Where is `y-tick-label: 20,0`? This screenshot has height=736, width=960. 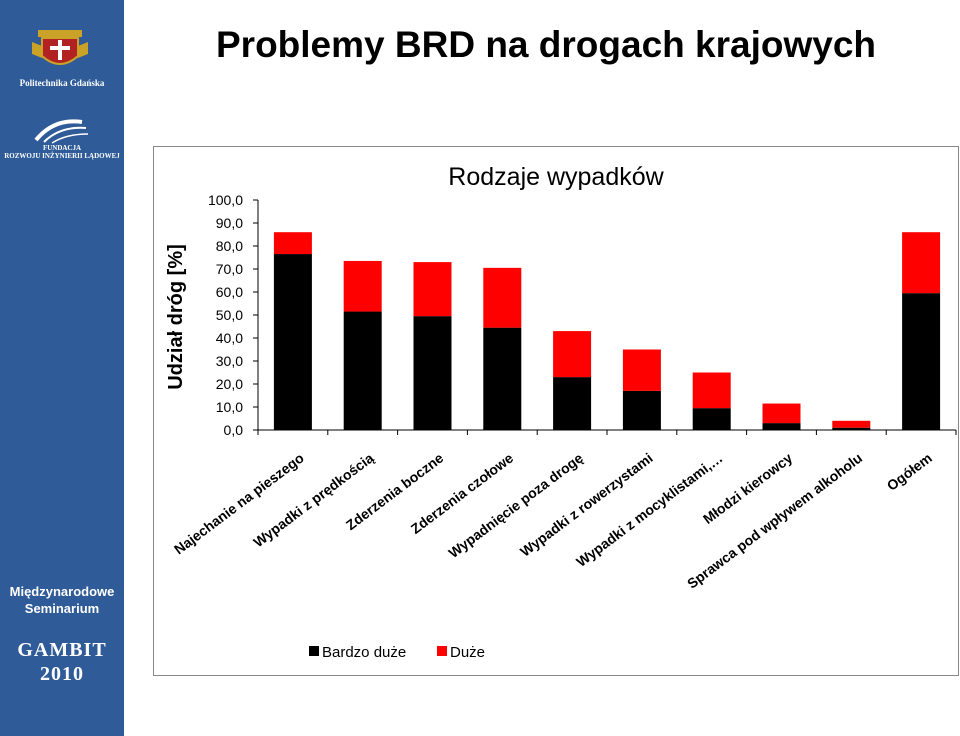
y-tick-label: 20,0 is located at coordinates (229, 384).